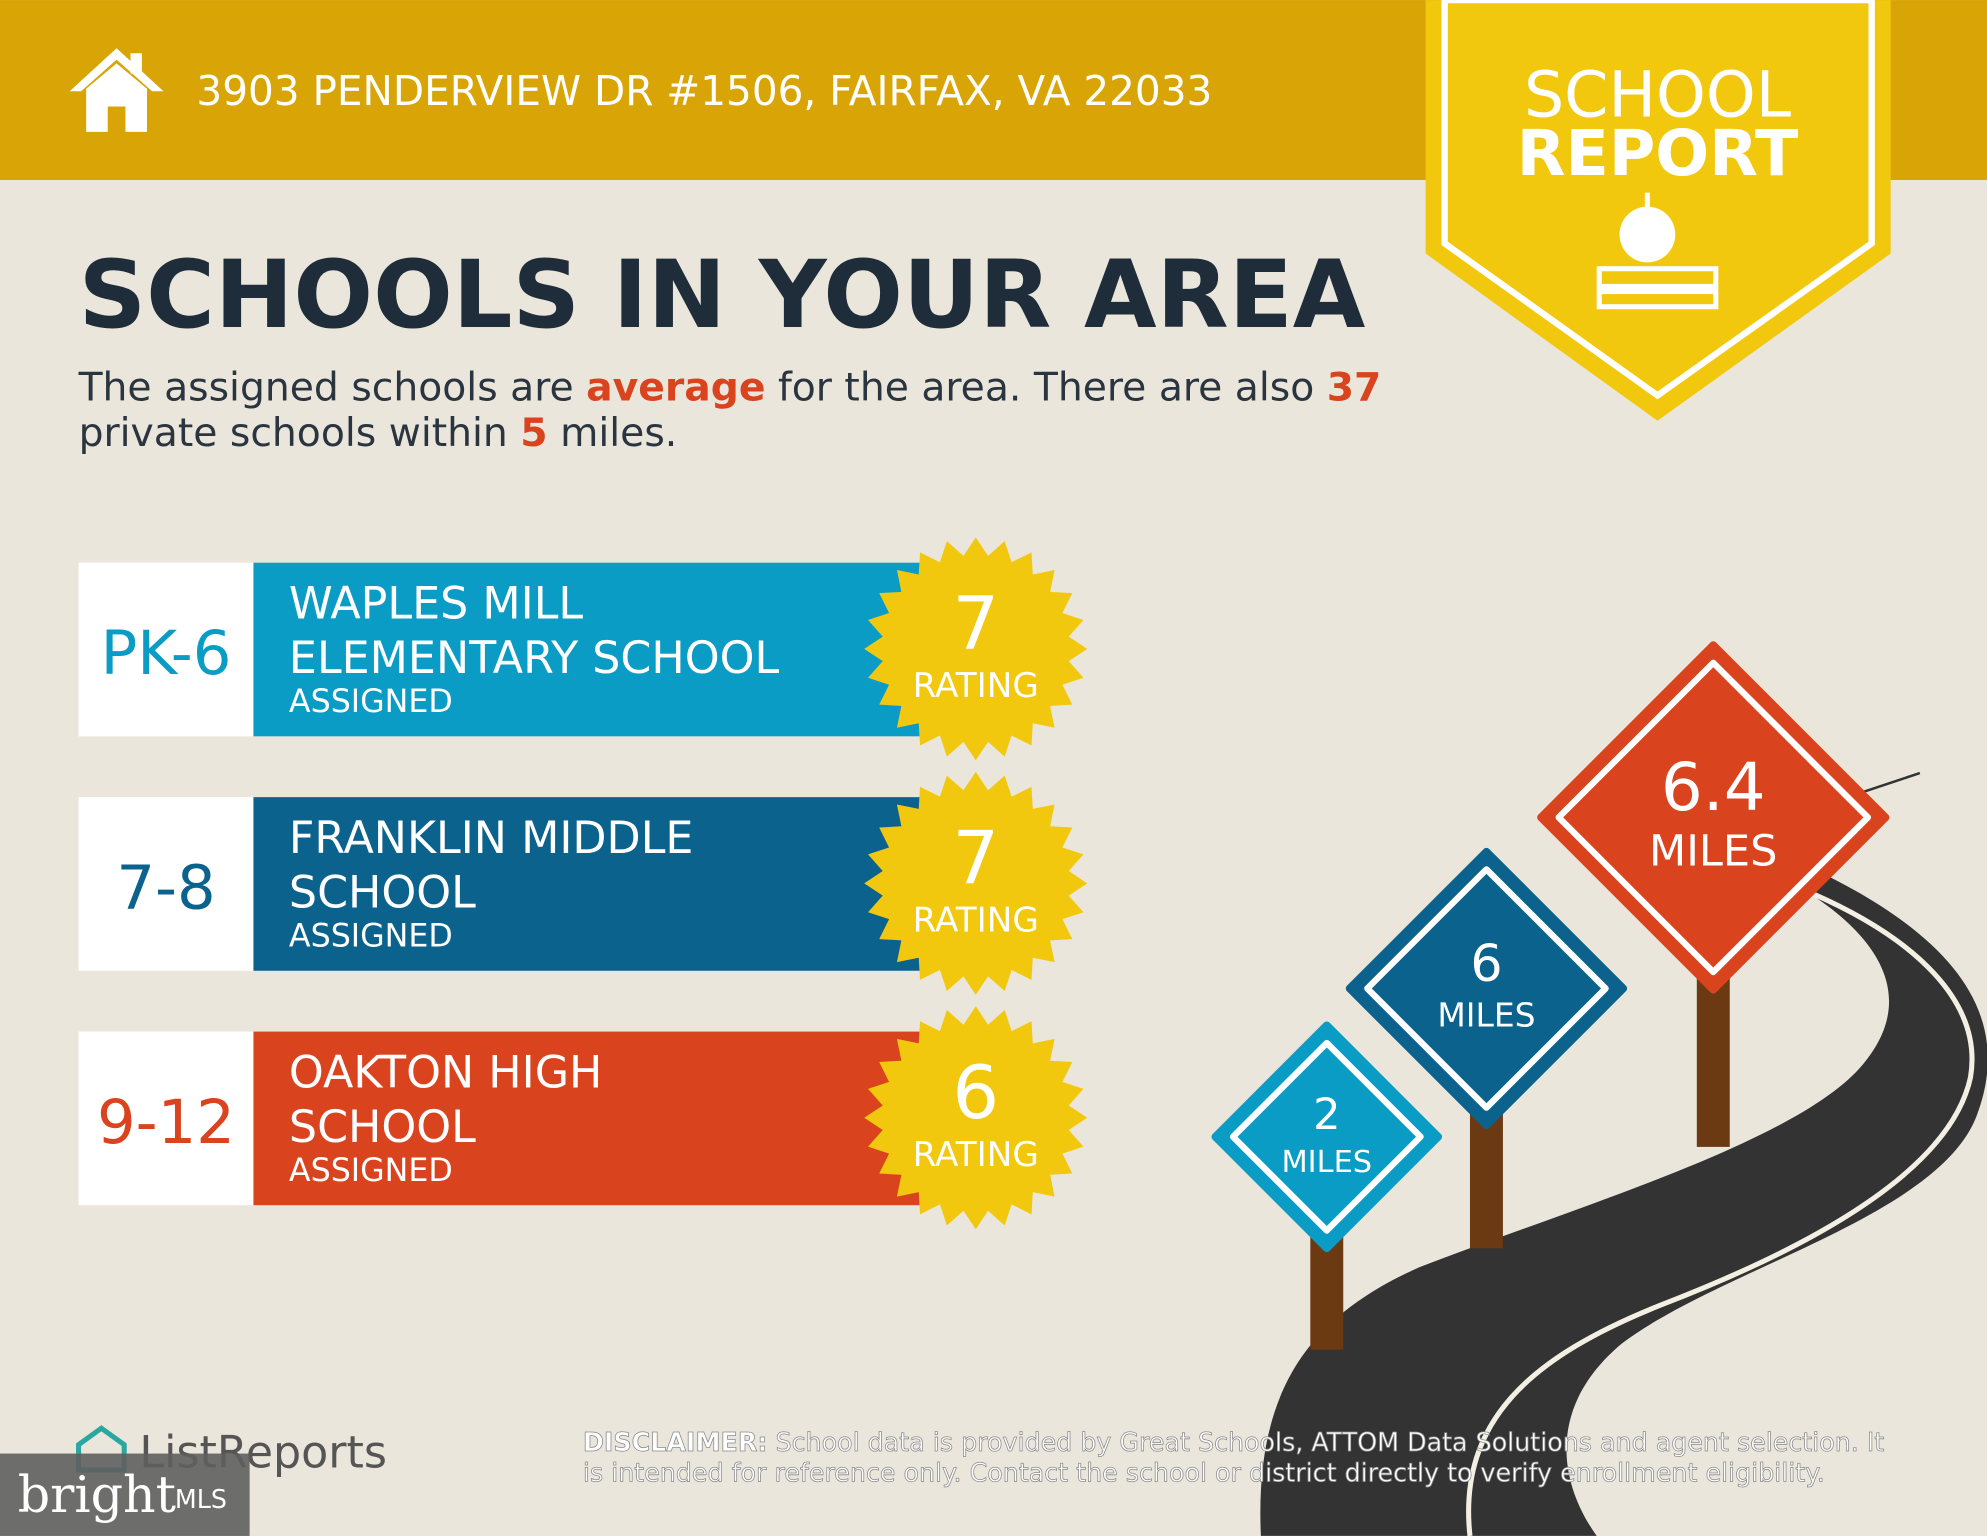 This screenshot has height=1536, width=1987. What do you see at coordinates (1354, 388) in the screenshot?
I see `intro-highlight: 37` at bounding box center [1354, 388].